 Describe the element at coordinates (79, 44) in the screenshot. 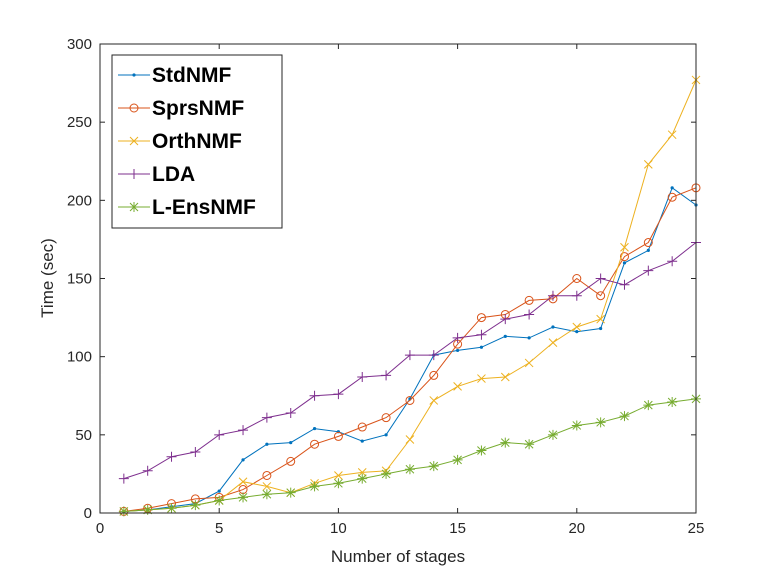

I see `y-tick-label: 300` at that location.